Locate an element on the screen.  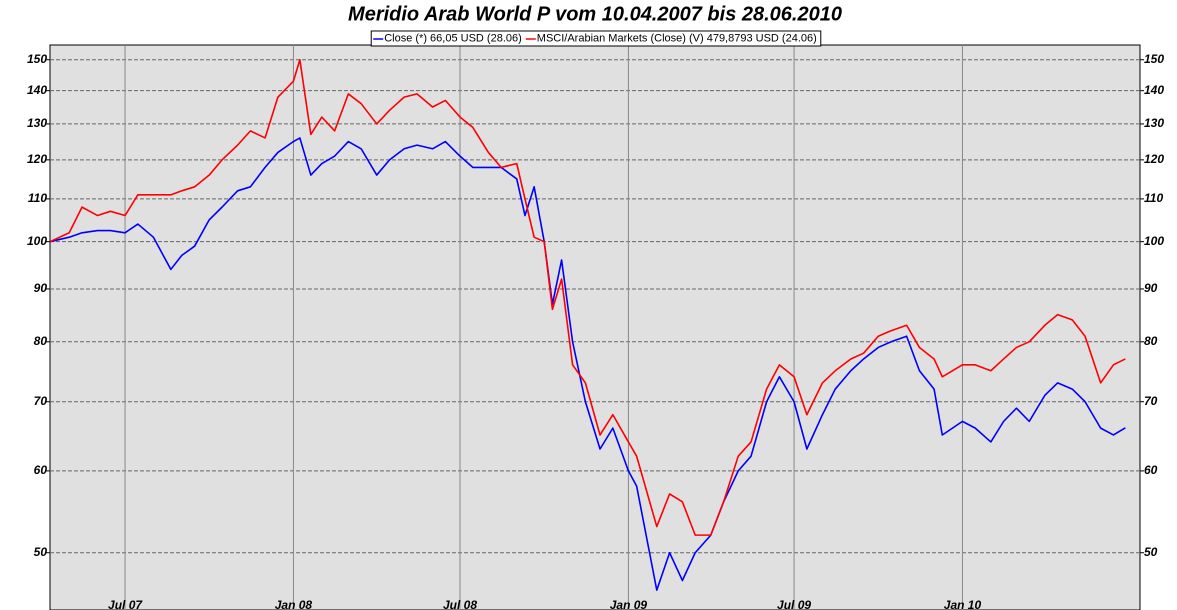
y2-tick-label: 90 is located at coordinates (1151, 288).